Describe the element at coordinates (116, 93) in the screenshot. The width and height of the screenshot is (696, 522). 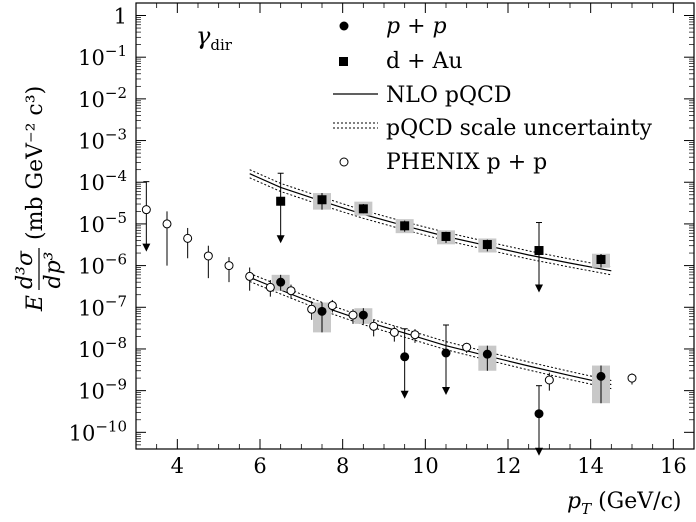
I see `y-tick-exponent: −2` at that location.